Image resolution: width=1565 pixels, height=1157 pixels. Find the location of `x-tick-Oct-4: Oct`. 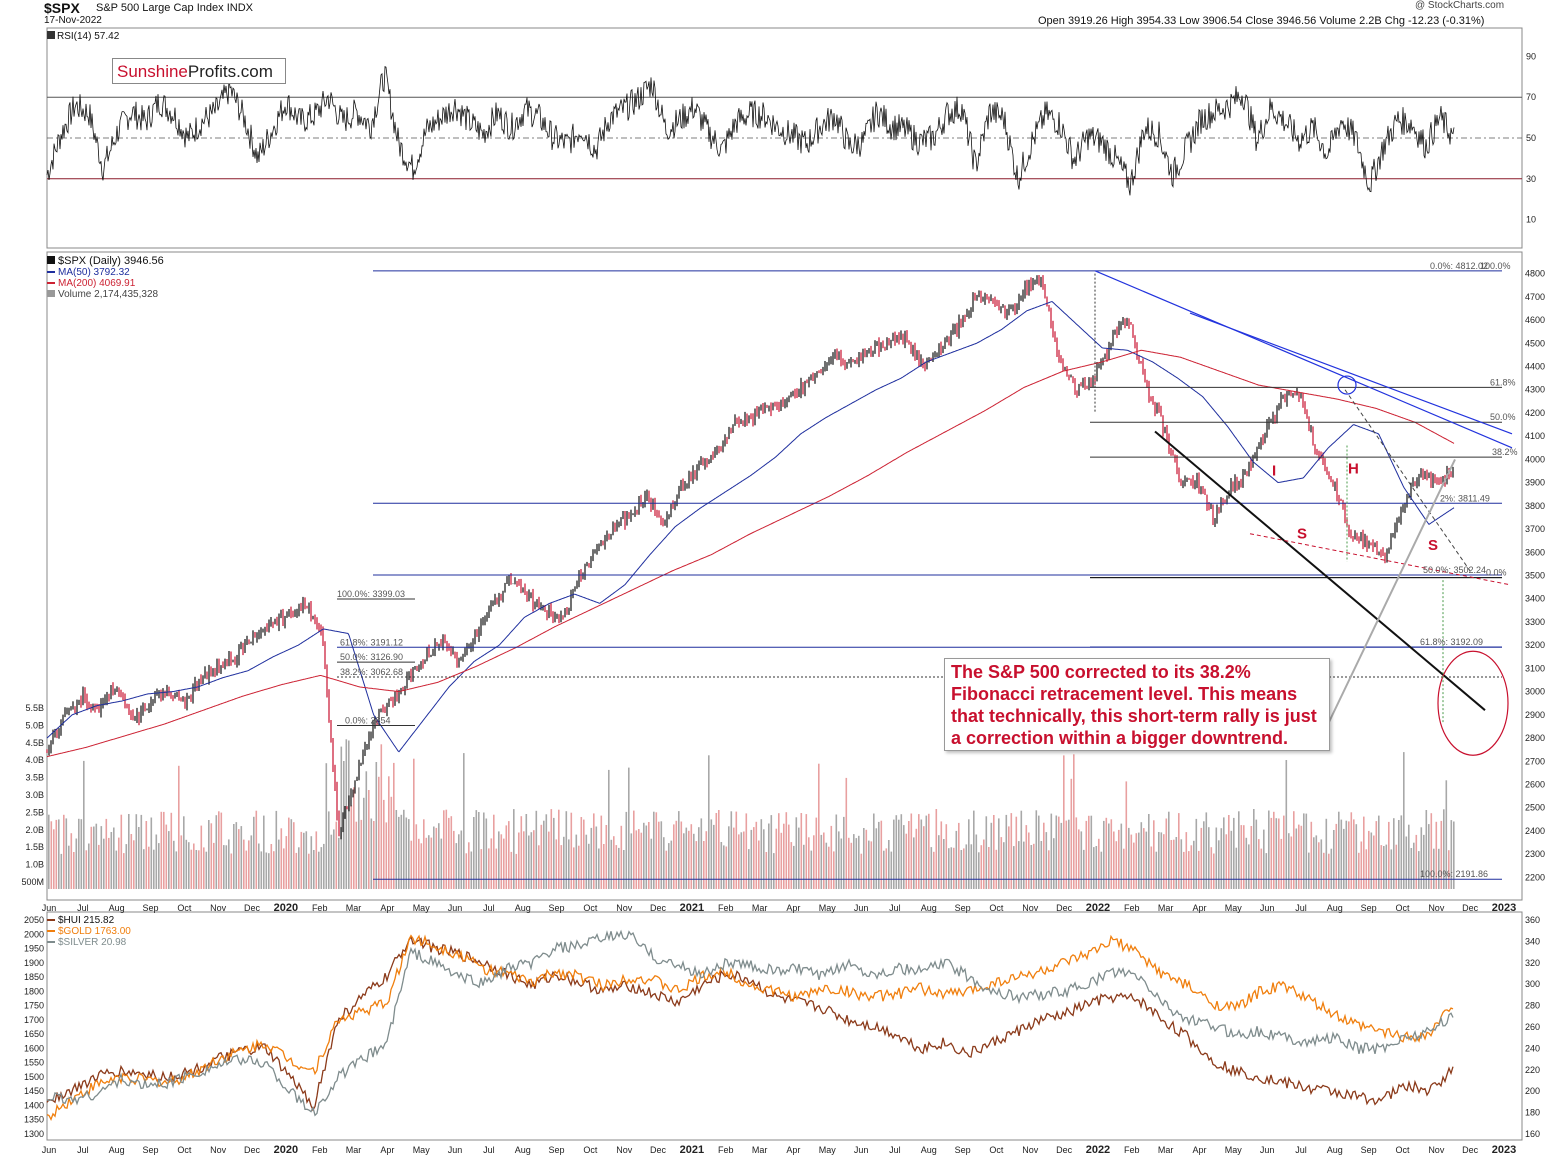

x-tick-Oct-4: Oct is located at coordinates (184, 908).